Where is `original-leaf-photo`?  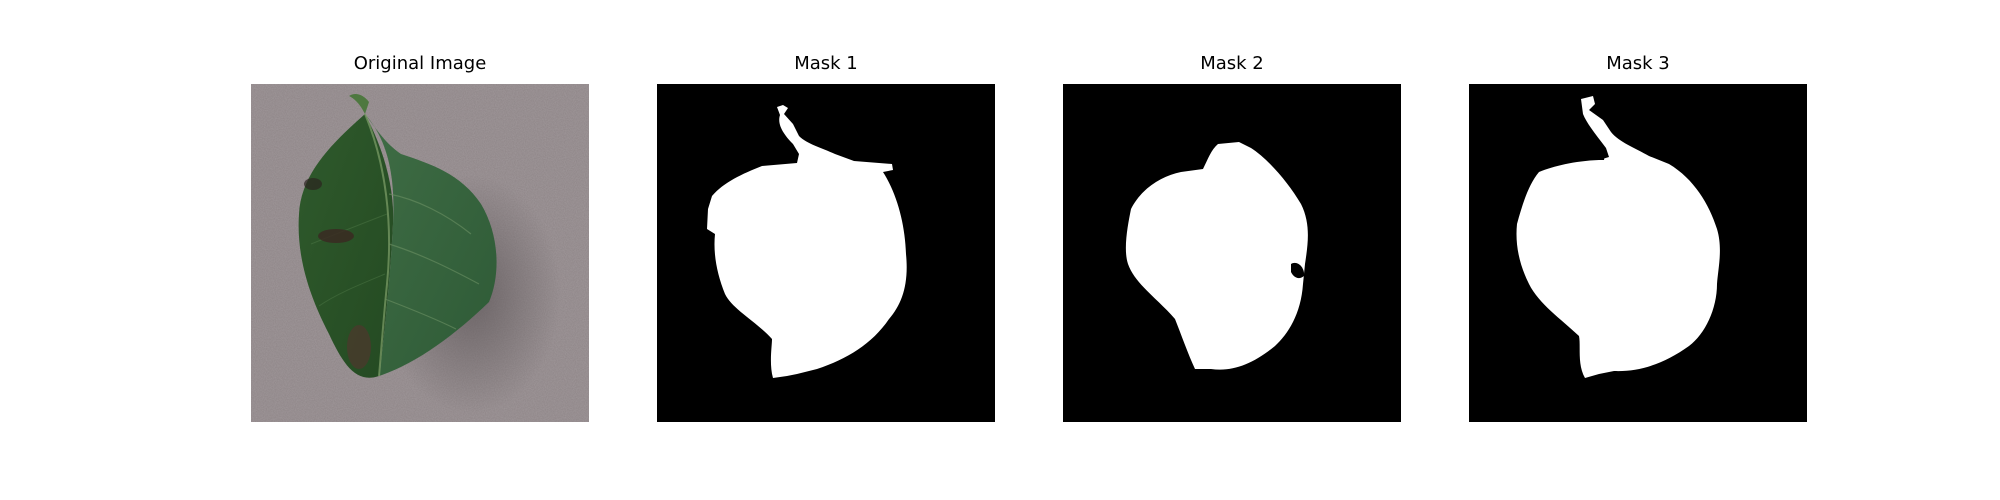
original-leaf-photo is located at coordinates (420, 253).